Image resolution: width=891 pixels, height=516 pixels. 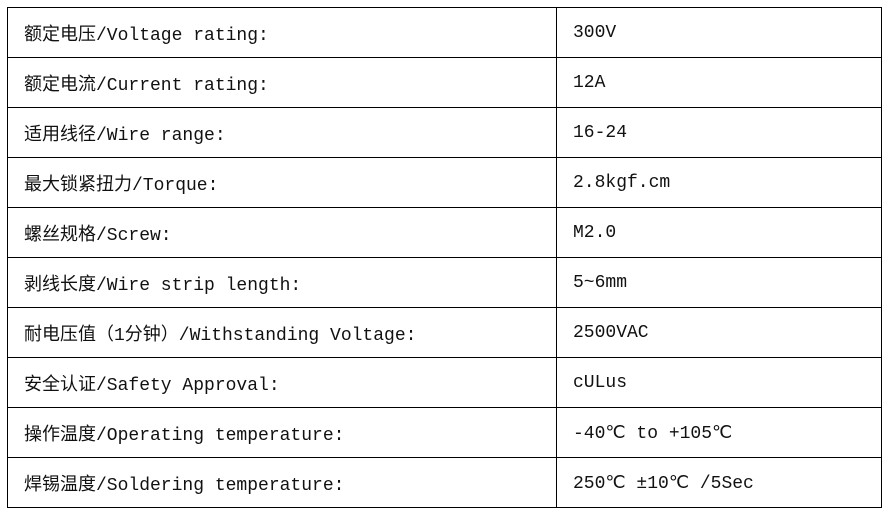 What do you see at coordinates (719, 232) in the screenshot?
I see `spec-value: M2.0` at bounding box center [719, 232].